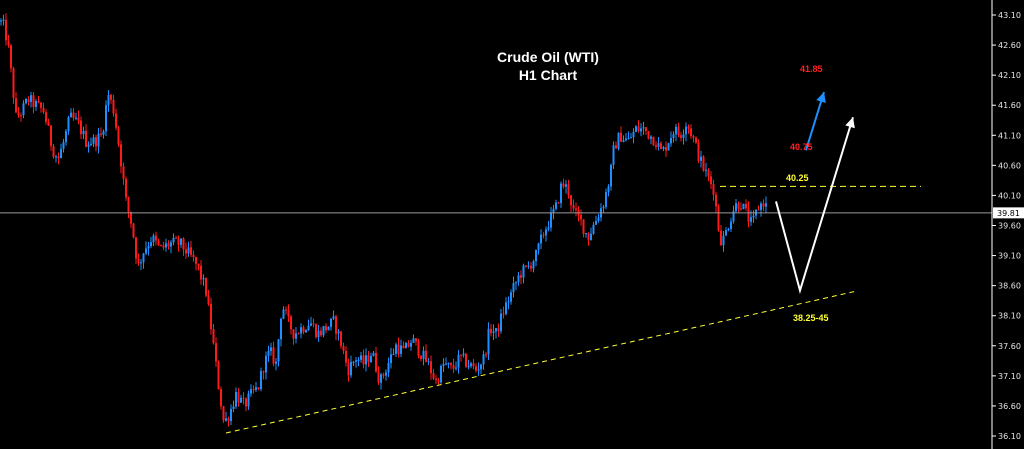  I want to click on target-arrow-blue, so click(815, 121).